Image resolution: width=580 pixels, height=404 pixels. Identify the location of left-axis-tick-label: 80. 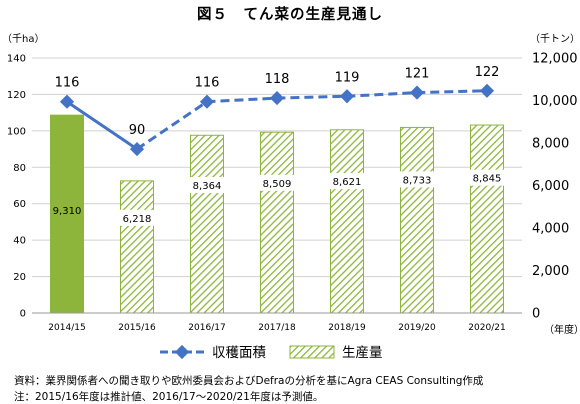
(19, 168).